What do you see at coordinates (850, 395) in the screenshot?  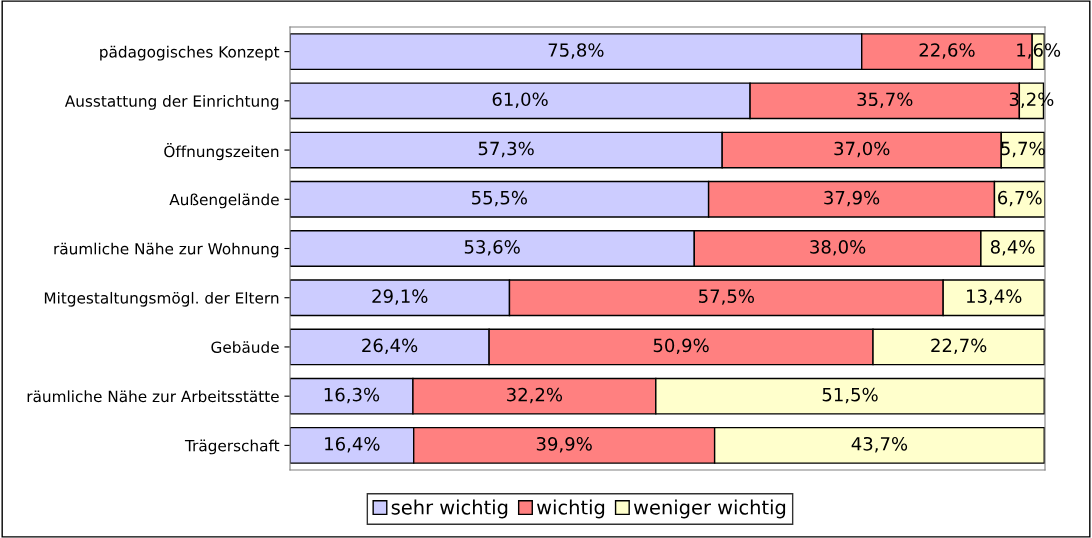 I see `data-label: 51,5%` at bounding box center [850, 395].